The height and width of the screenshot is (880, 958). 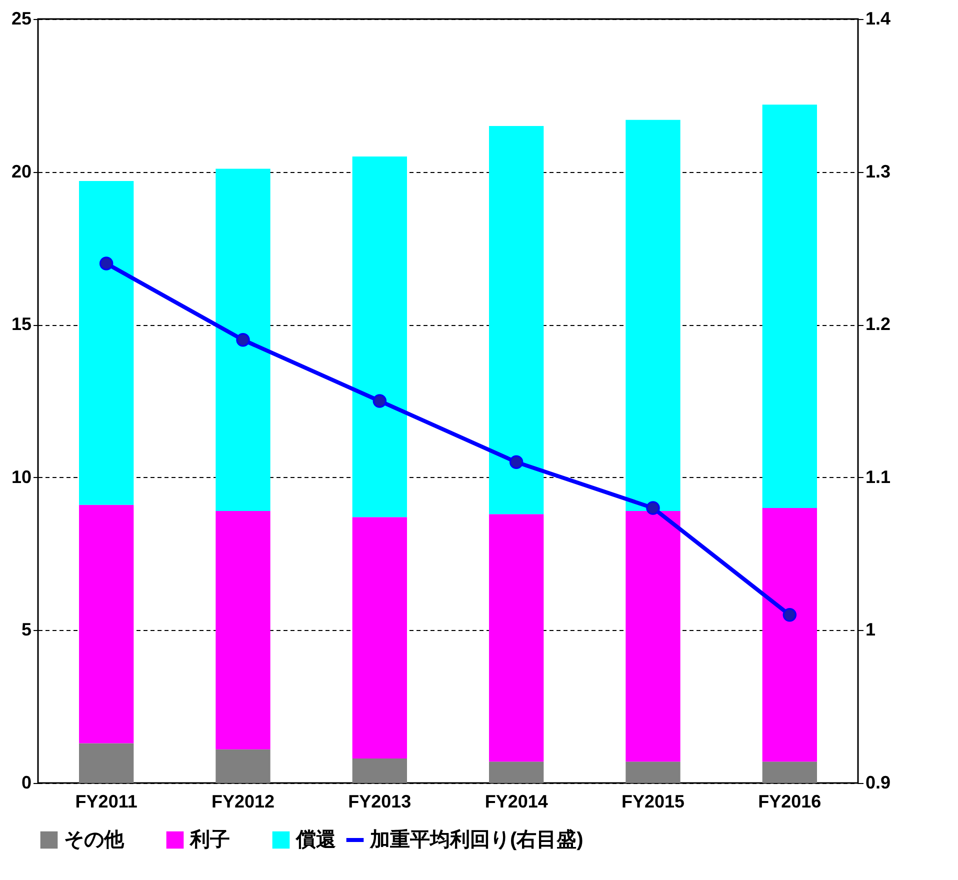 What do you see at coordinates (878, 171) in the screenshot?
I see `y2-tick-label: 1.3` at bounding box center [878, 171].